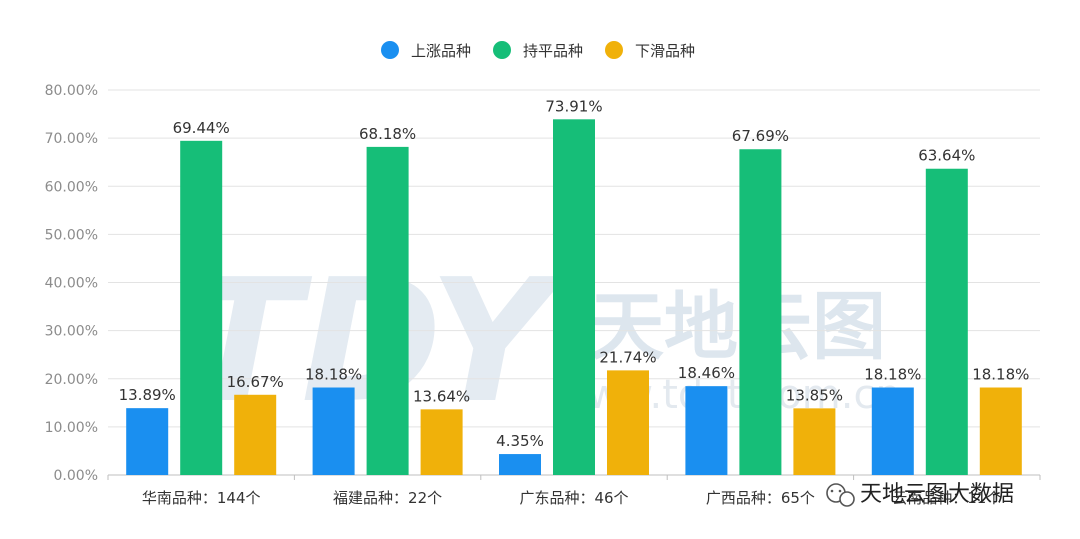  I want to click on y-tick-label: 40.00%, so click(71, 284).